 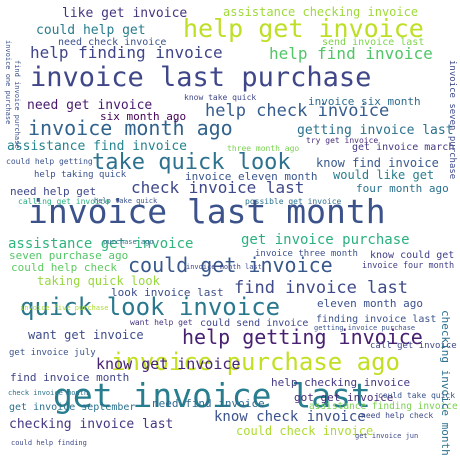 I want to click on word-cloud-term: take quick look, so click(x=191, y=162).